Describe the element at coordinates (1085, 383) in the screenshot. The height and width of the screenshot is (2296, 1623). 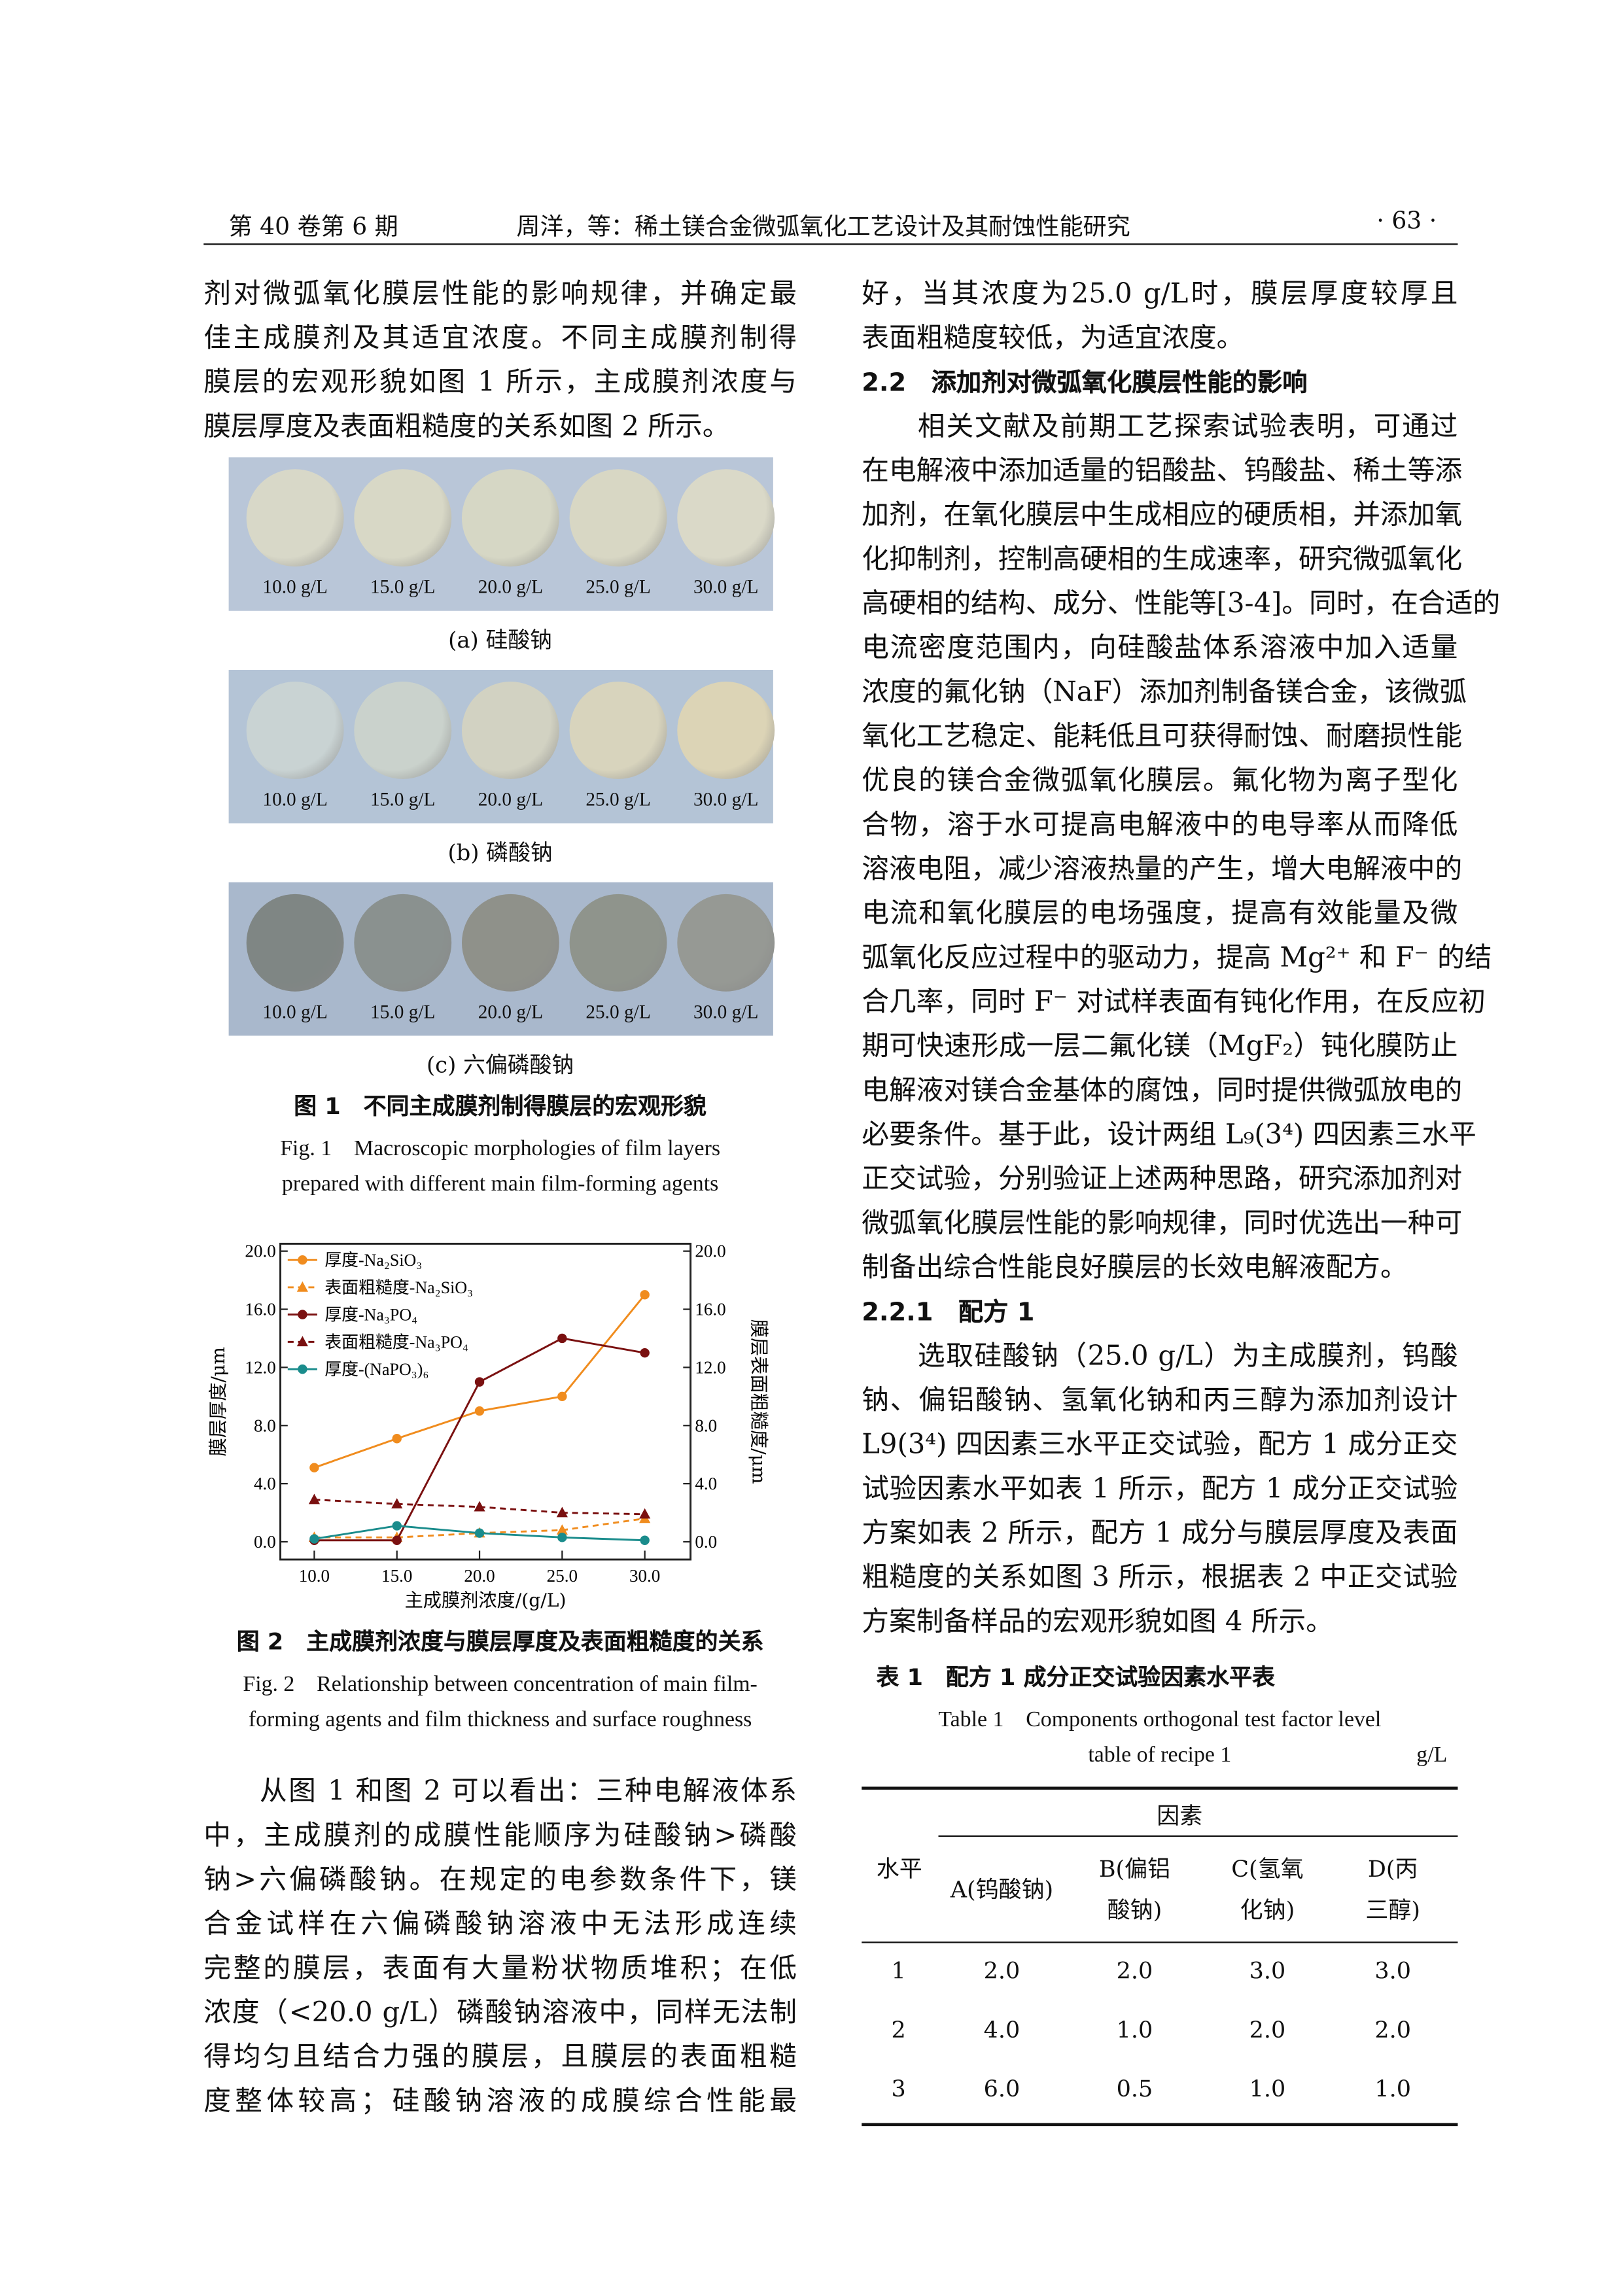
I see `text-line: 2.2 添加剂对微弧氧化膜层性能的影响` at that location.